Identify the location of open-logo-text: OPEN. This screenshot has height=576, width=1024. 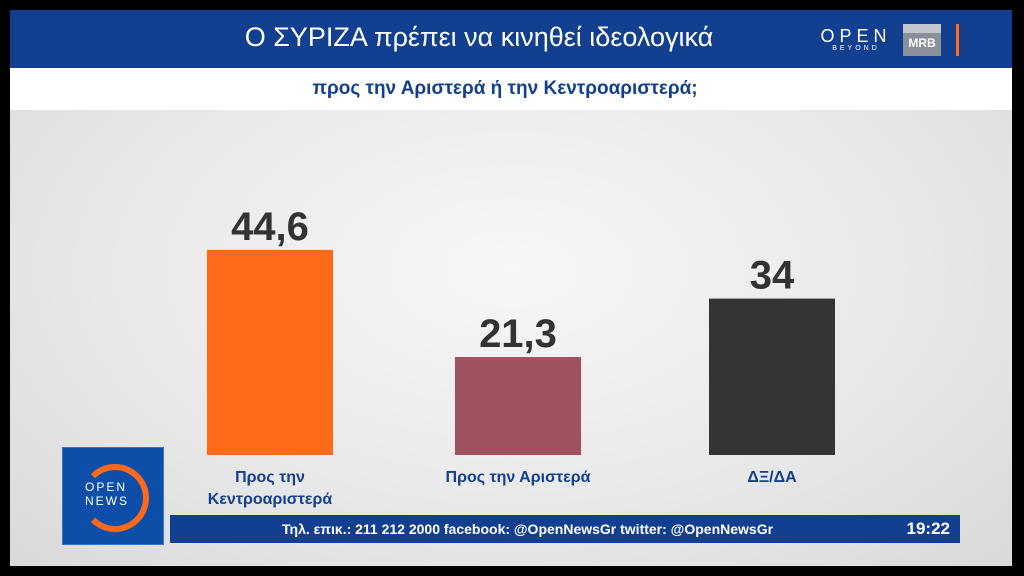
(856, 36).